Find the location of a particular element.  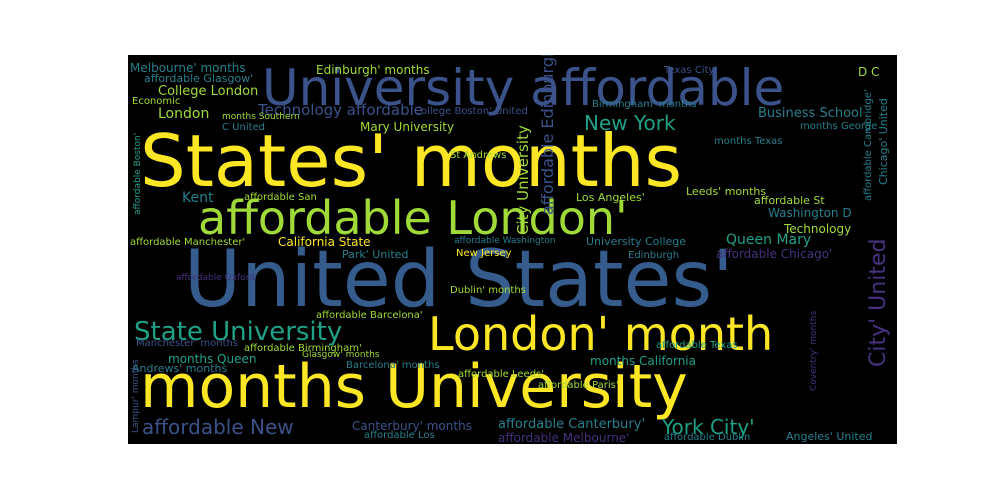

word: D C is located at coordinates (869, 72).